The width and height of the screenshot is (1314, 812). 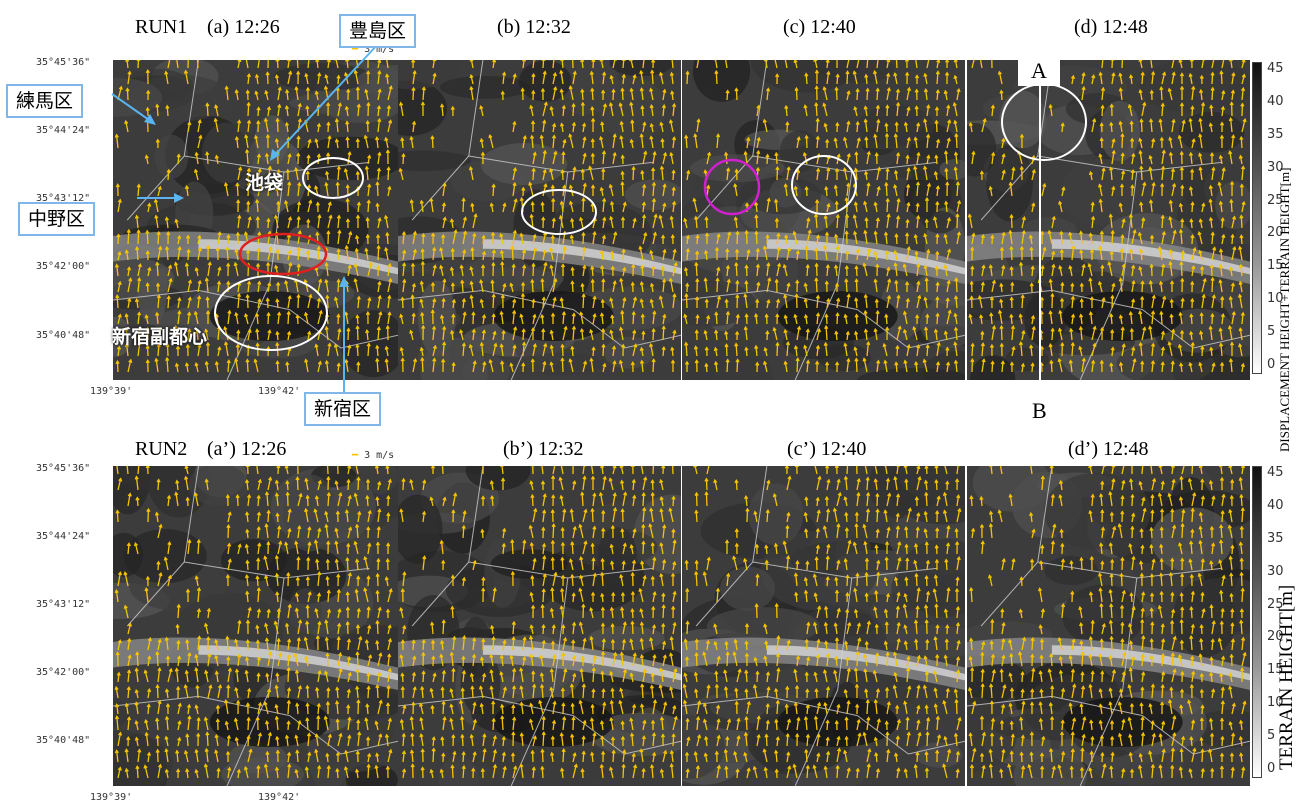 What do you see at coordinates (161, 449) in the screenshot?
I see `run2-label: RUN2` at bounding box center [161, 449].